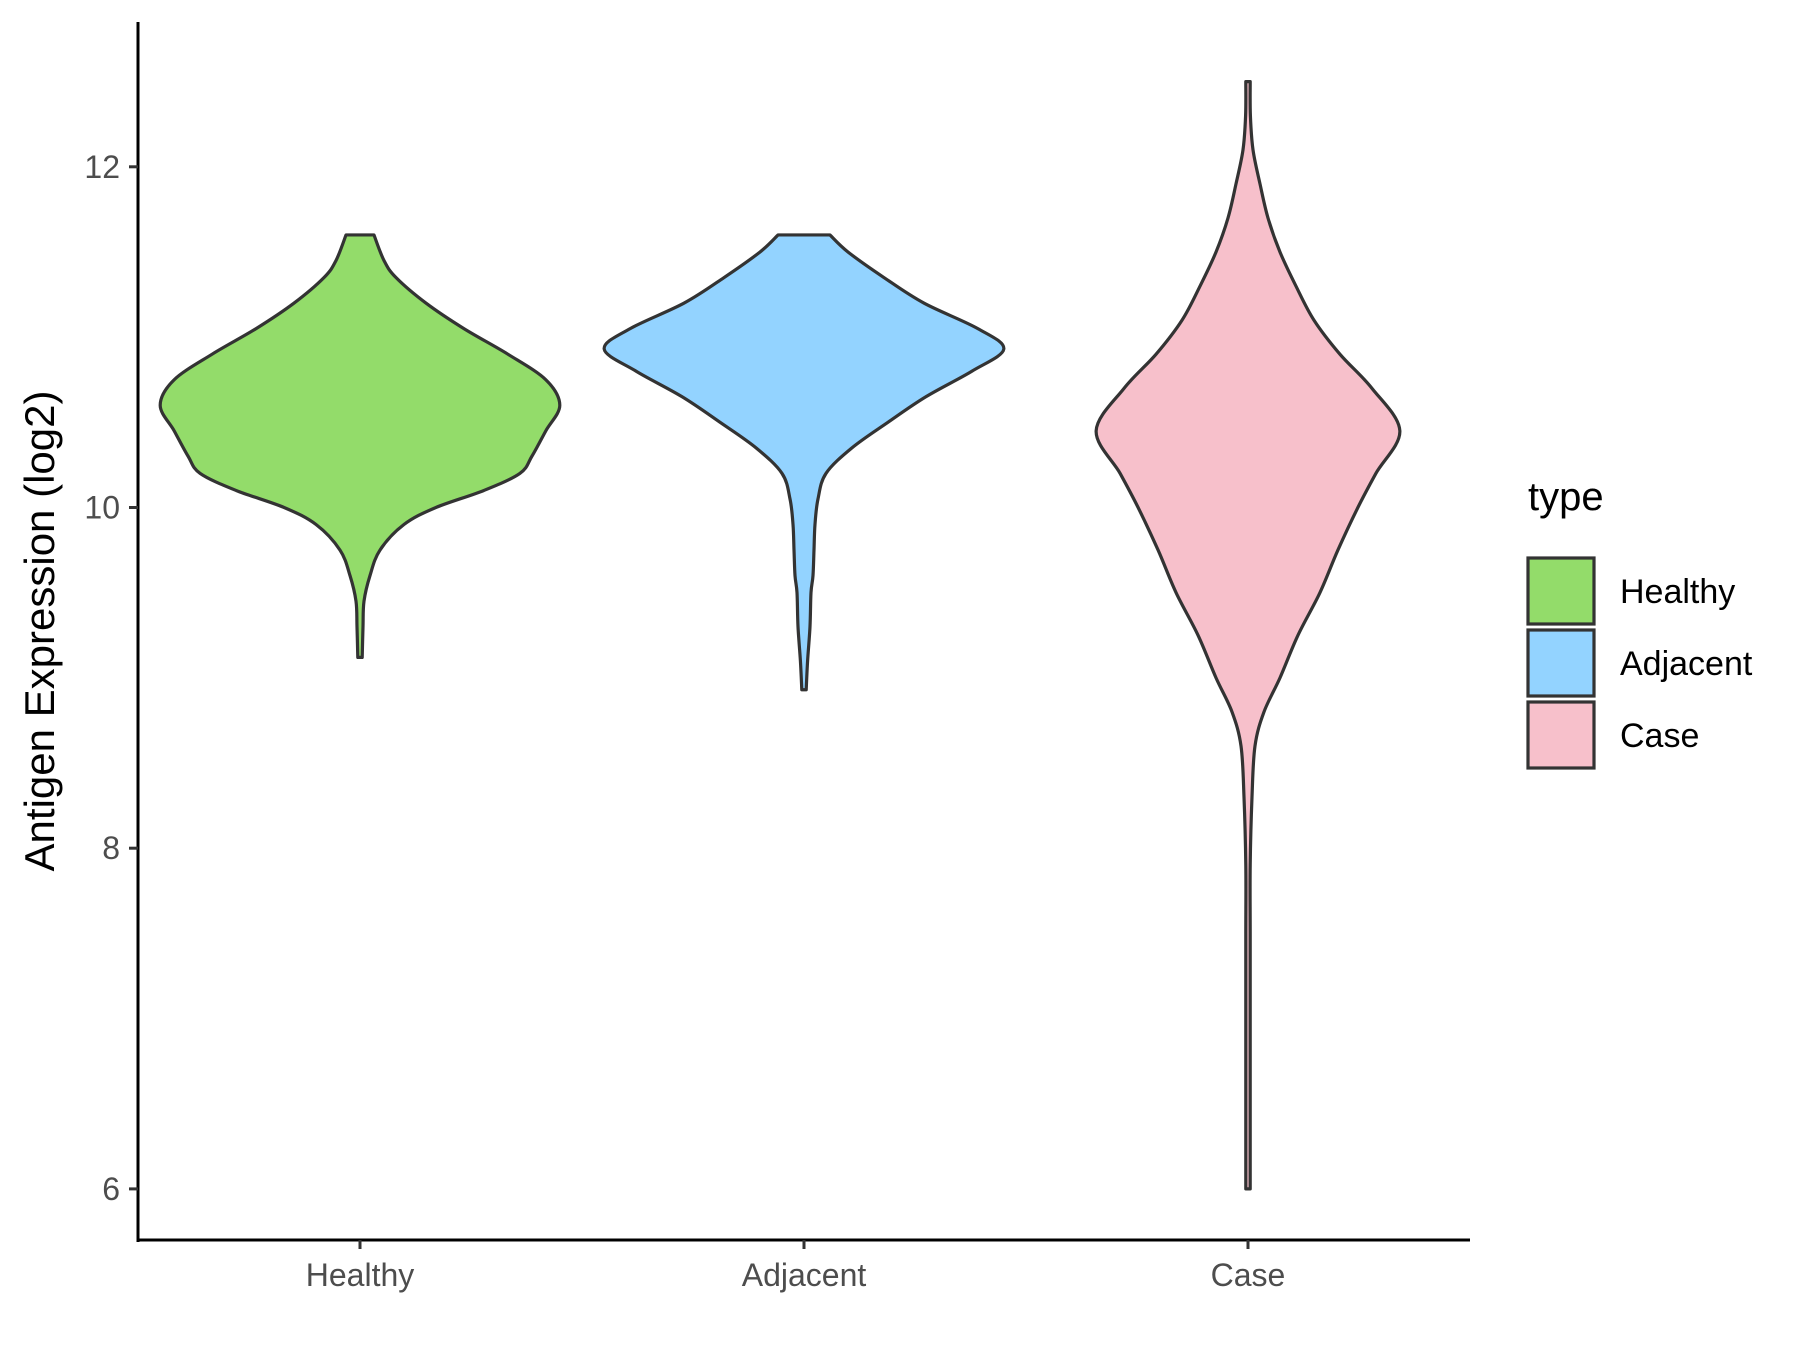  I want to click on y-tick-label: 10, so click(102, 507).